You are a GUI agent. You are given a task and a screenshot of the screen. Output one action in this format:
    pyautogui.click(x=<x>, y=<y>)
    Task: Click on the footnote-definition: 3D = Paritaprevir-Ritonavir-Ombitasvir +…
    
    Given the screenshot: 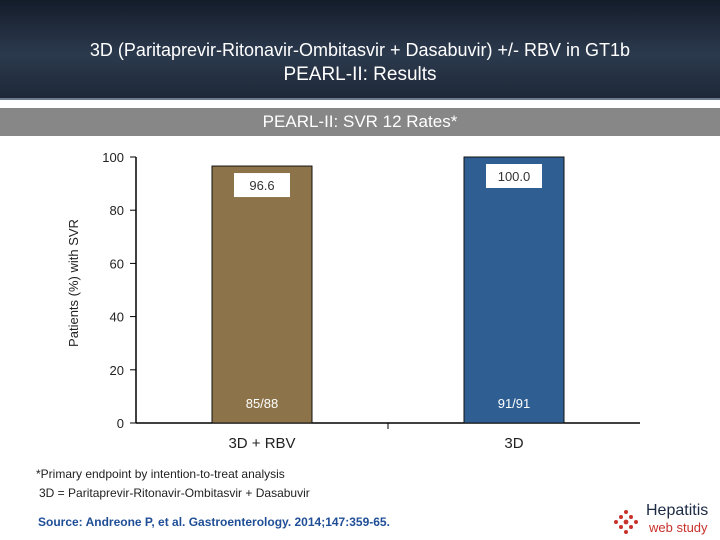 What is the action you would take?
    pyautogui.click(x=174, y=493)
    